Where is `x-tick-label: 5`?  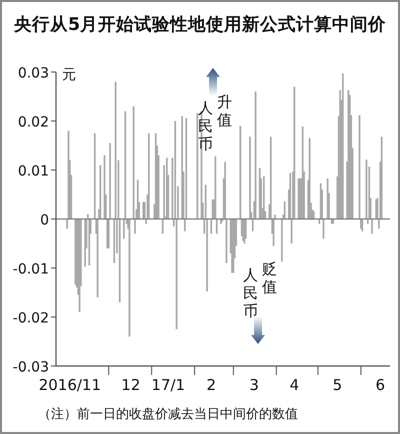 x-tick-label: 5 is located at coordinates (337, 385).